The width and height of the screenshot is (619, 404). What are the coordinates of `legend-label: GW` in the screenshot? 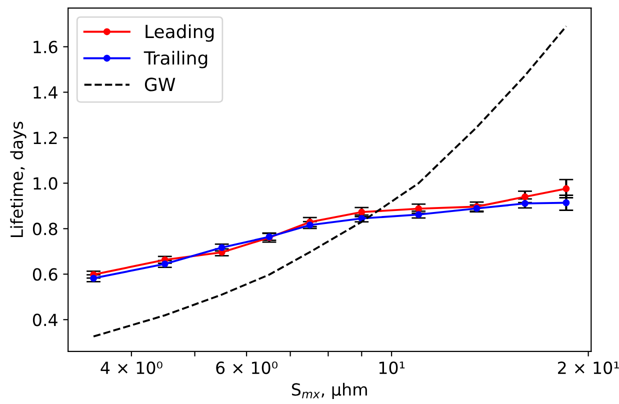 It's located at (160, 85).